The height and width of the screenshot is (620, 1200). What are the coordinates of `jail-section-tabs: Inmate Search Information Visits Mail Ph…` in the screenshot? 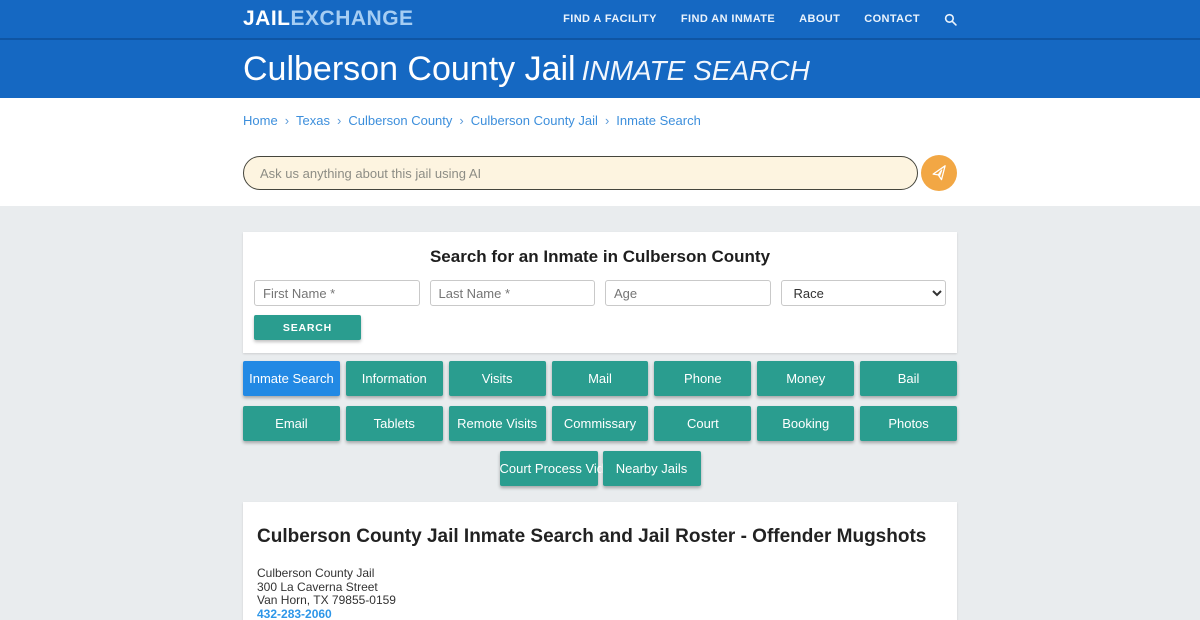 It's located at (600, 423).